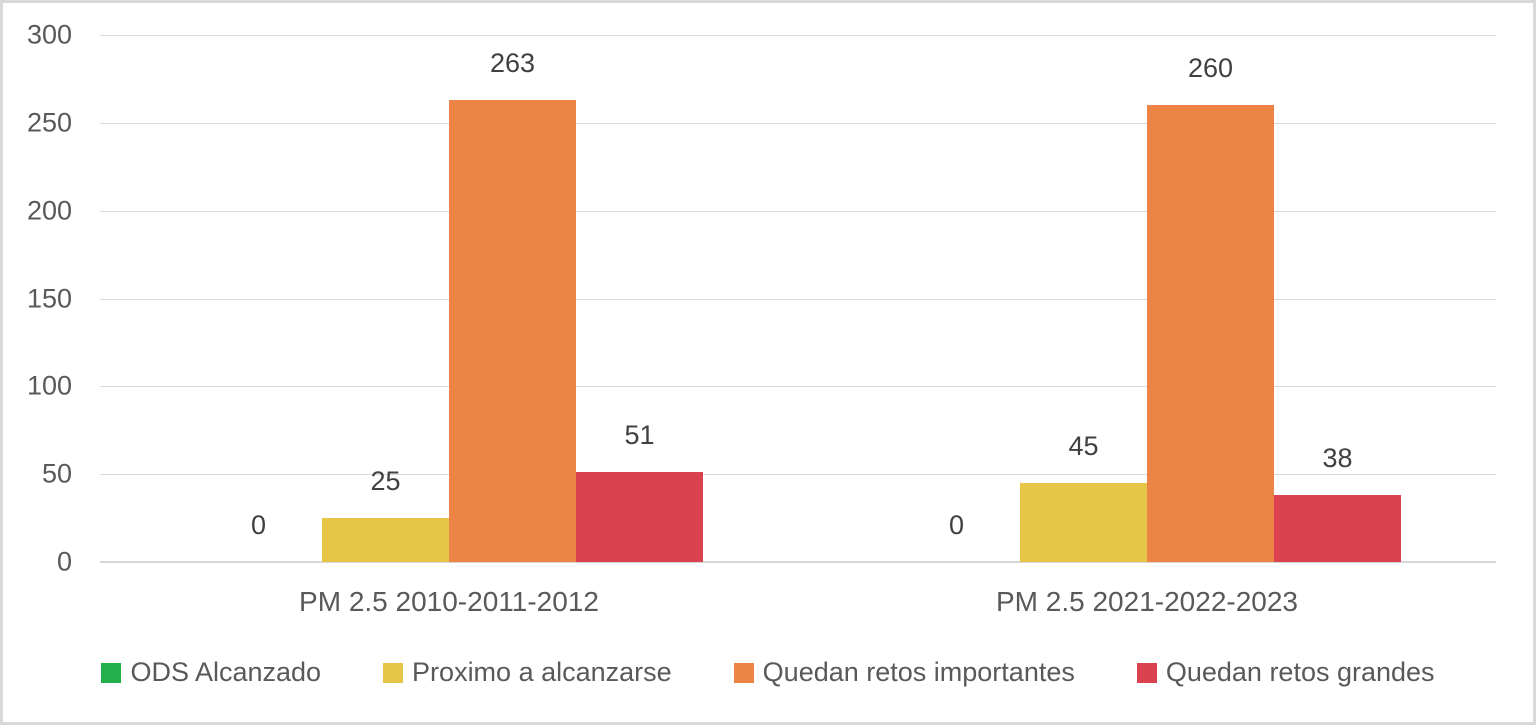 The width and height of the screenshot is (1536, 725). Describe the element at coordinates (1337, 458) in the screenshot. I see `bar-value-label: 38` at that location.